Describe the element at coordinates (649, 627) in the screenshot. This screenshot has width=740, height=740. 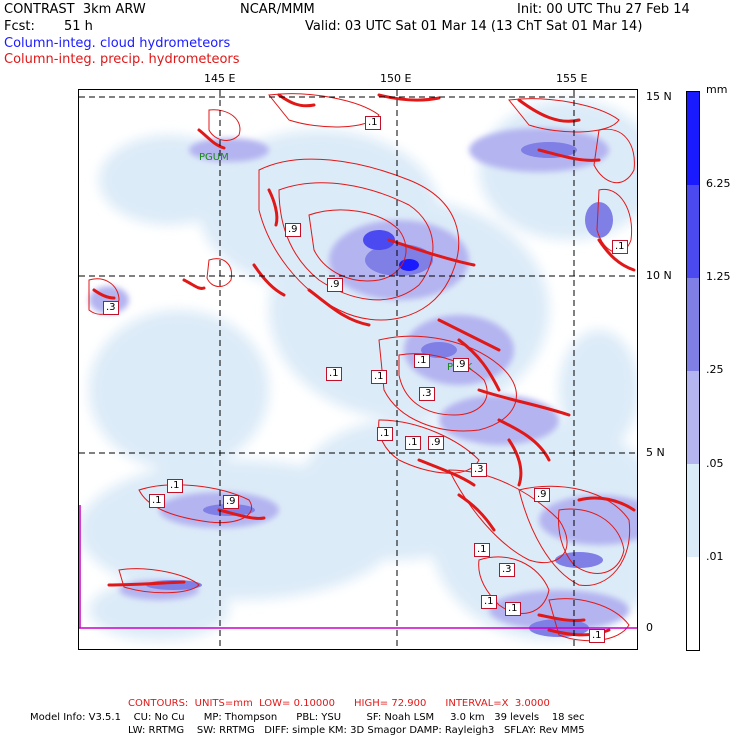
I see `lat-label-equator: 0` at that location.